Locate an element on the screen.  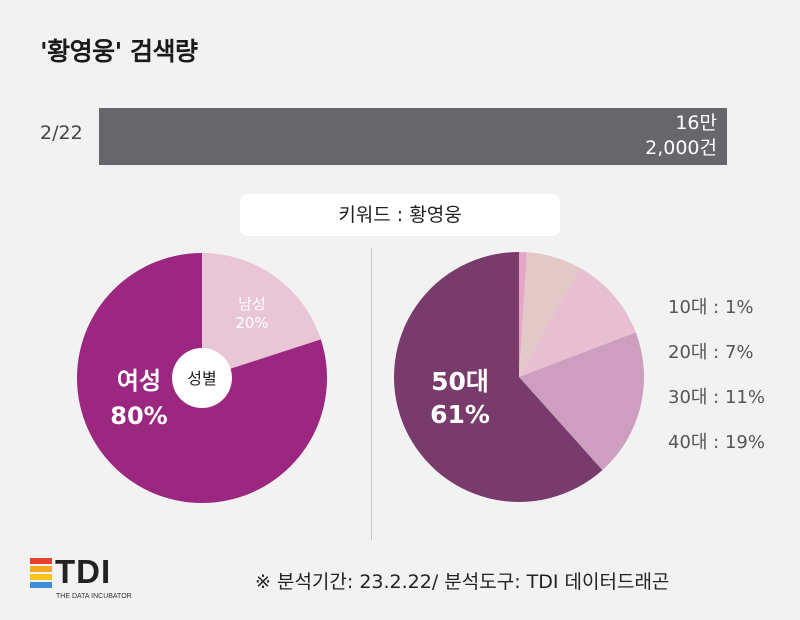
logo-subtitle: THE DATA INCUBATOR is located at coordinates (94, 596).